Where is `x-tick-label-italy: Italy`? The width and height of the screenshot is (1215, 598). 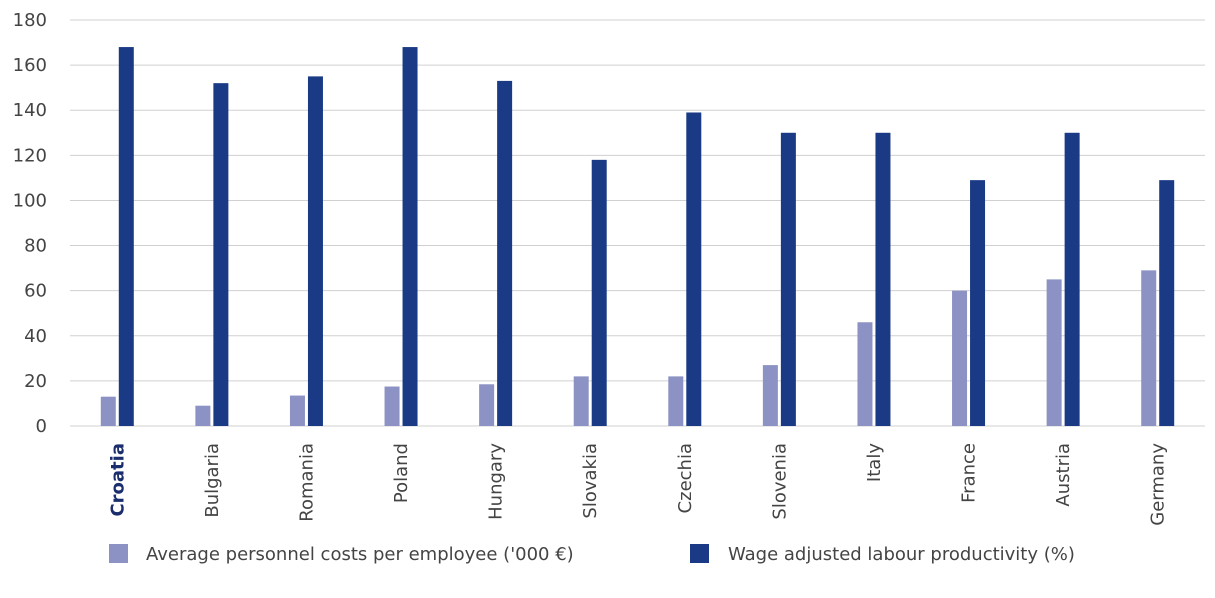
x-tick-label-italy: Italy is located at coordinates (874, 462).